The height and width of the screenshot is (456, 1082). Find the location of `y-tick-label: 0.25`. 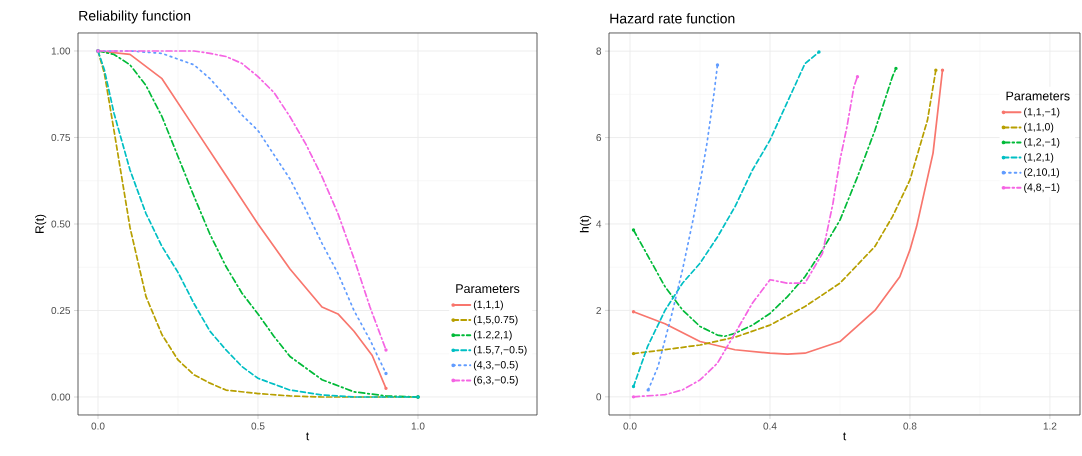

y-tick-label: 0.25 is located at coordinates (61, 310).